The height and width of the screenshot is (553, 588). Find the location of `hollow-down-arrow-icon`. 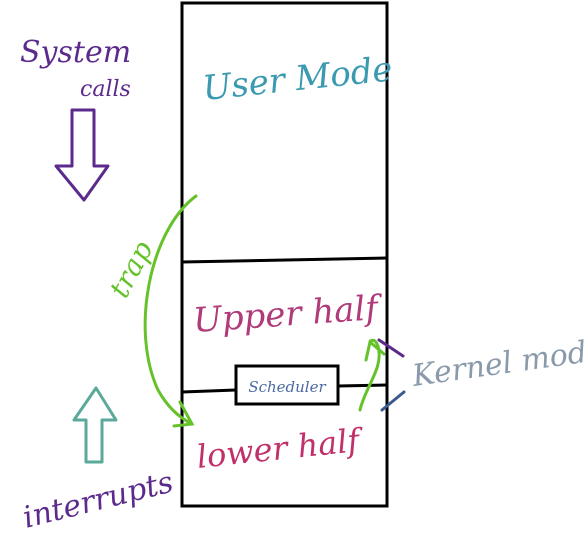

hollow-down-arrow-icon is located at coordinates (82, 155).